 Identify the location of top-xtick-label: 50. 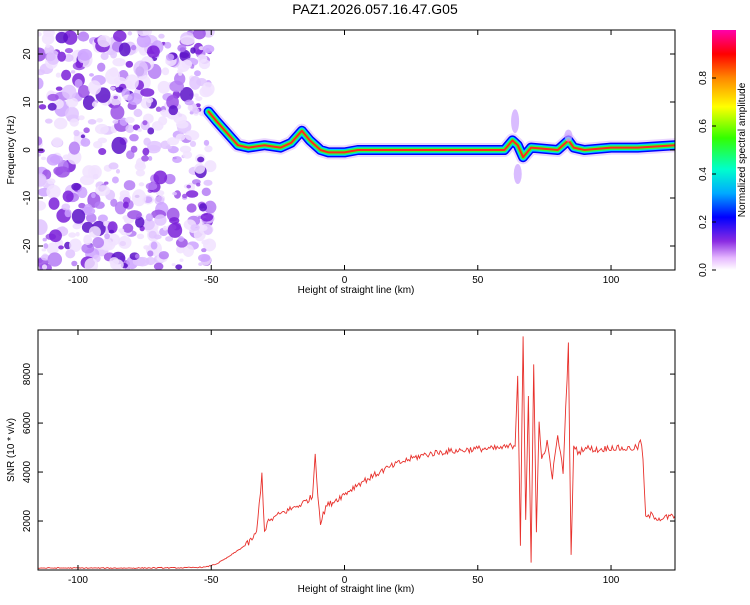
(478, 280).